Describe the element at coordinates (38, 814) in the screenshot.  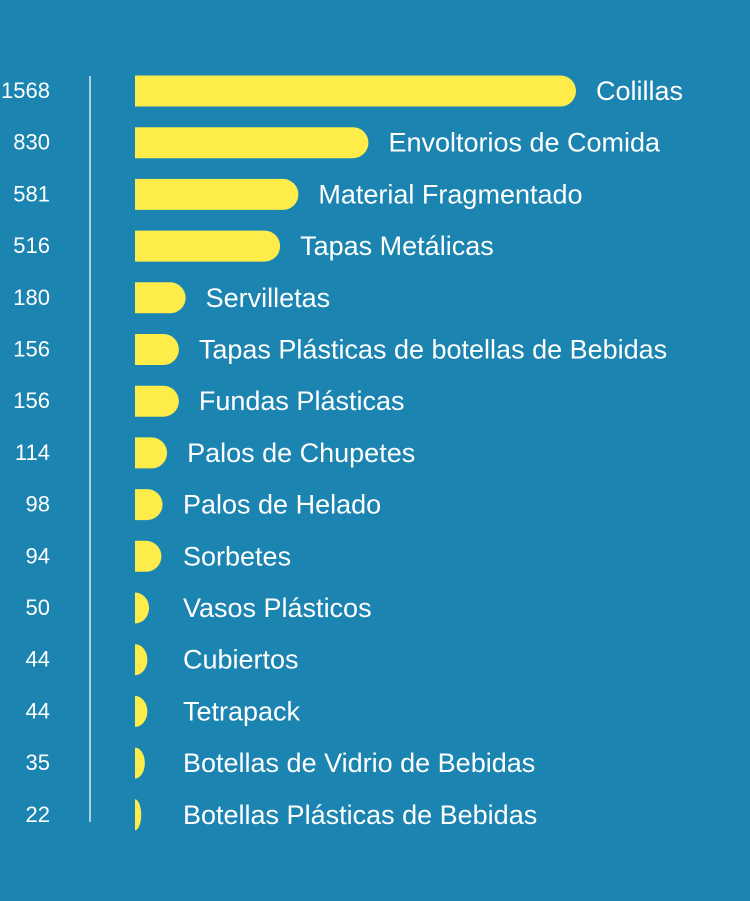
I see `value-label: 22` at that location.